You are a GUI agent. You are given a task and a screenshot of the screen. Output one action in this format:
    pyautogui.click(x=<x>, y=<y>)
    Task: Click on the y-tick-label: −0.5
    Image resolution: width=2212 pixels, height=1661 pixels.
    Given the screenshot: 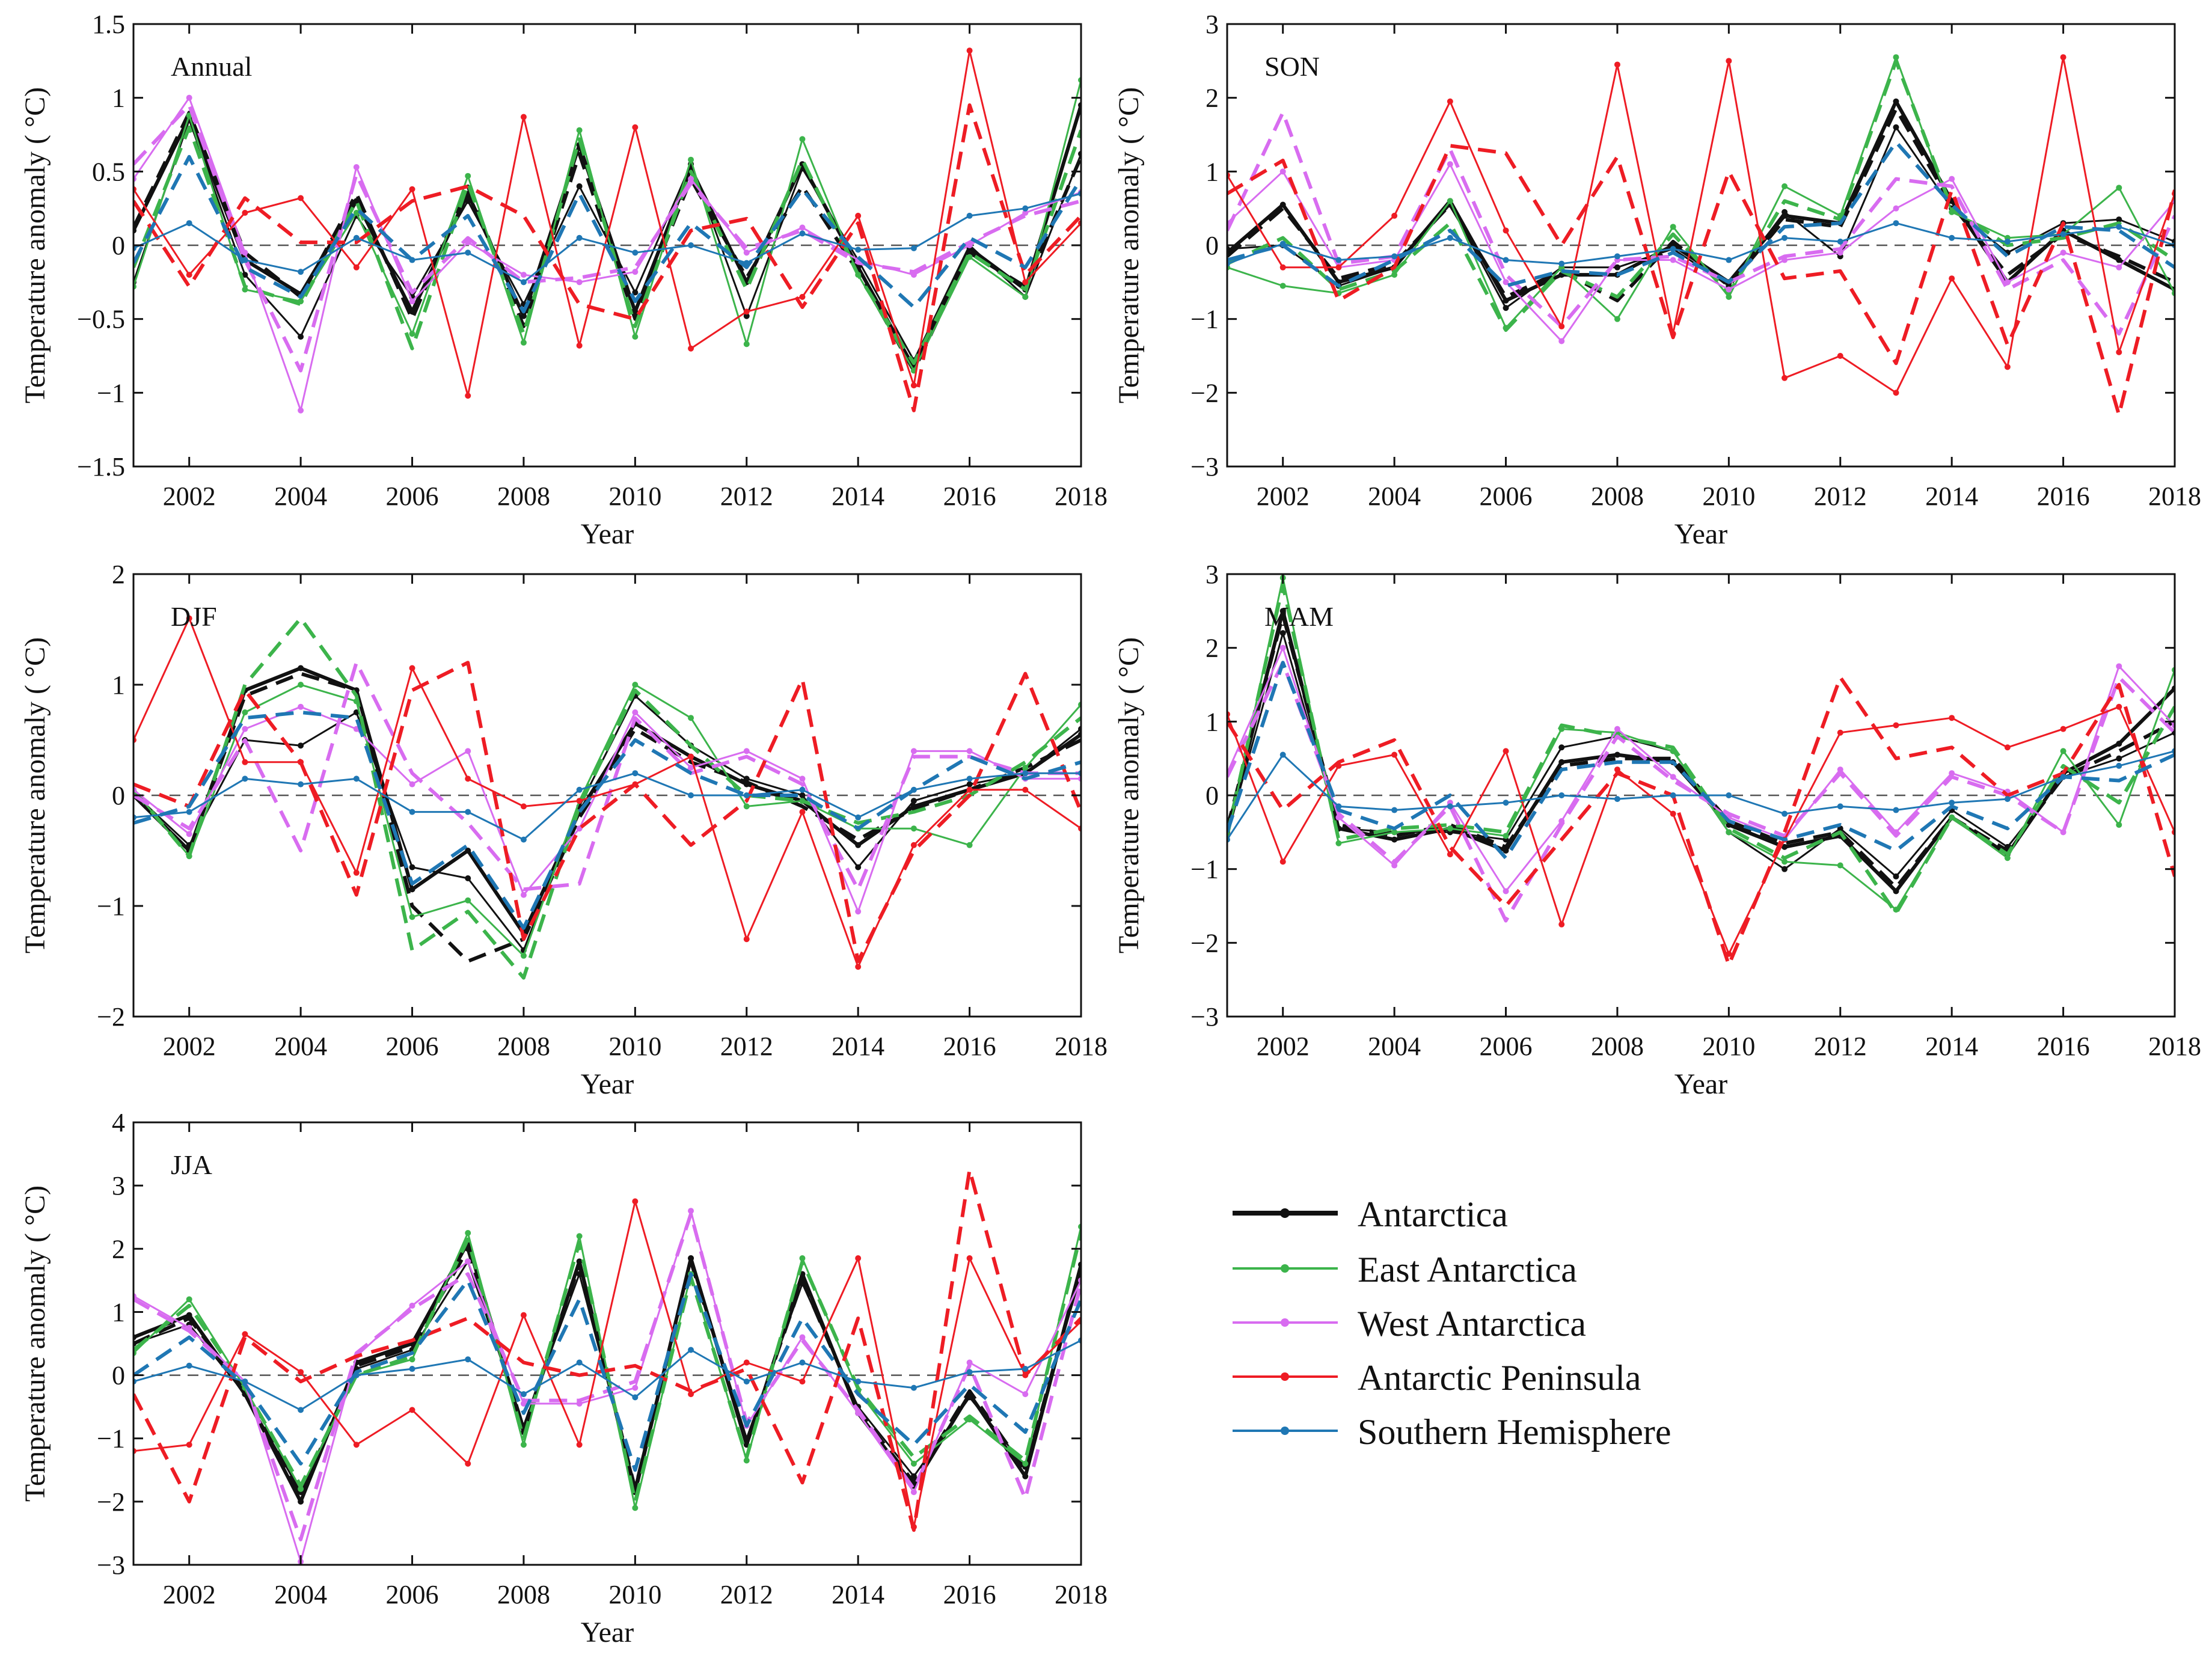 What is the action you would take?
    pyautogui.click(x=101, y=320)
    